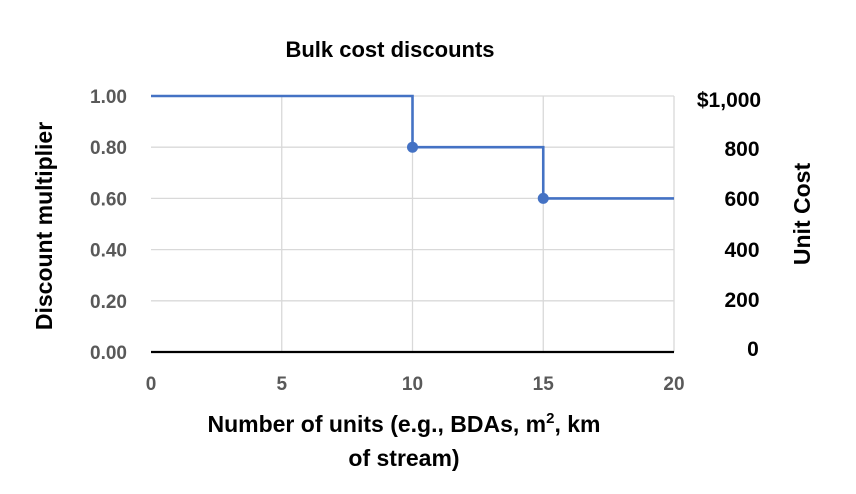 Image resolution: width=856 pixels, height=494 pixels. I want to click on series-line, so click(412, 147).